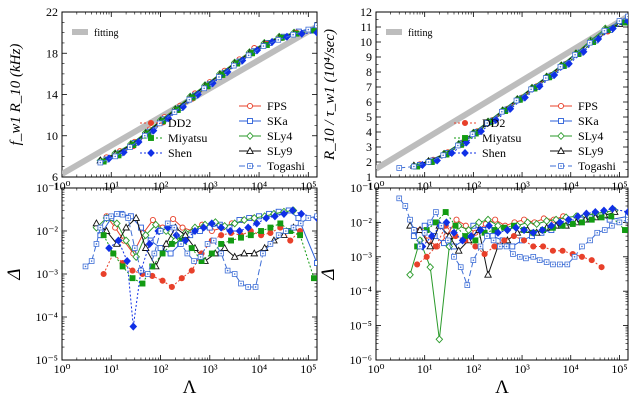 The height and width of the screenshot is (406, 634). I want to click on series-line-shen, so click(525, 93).